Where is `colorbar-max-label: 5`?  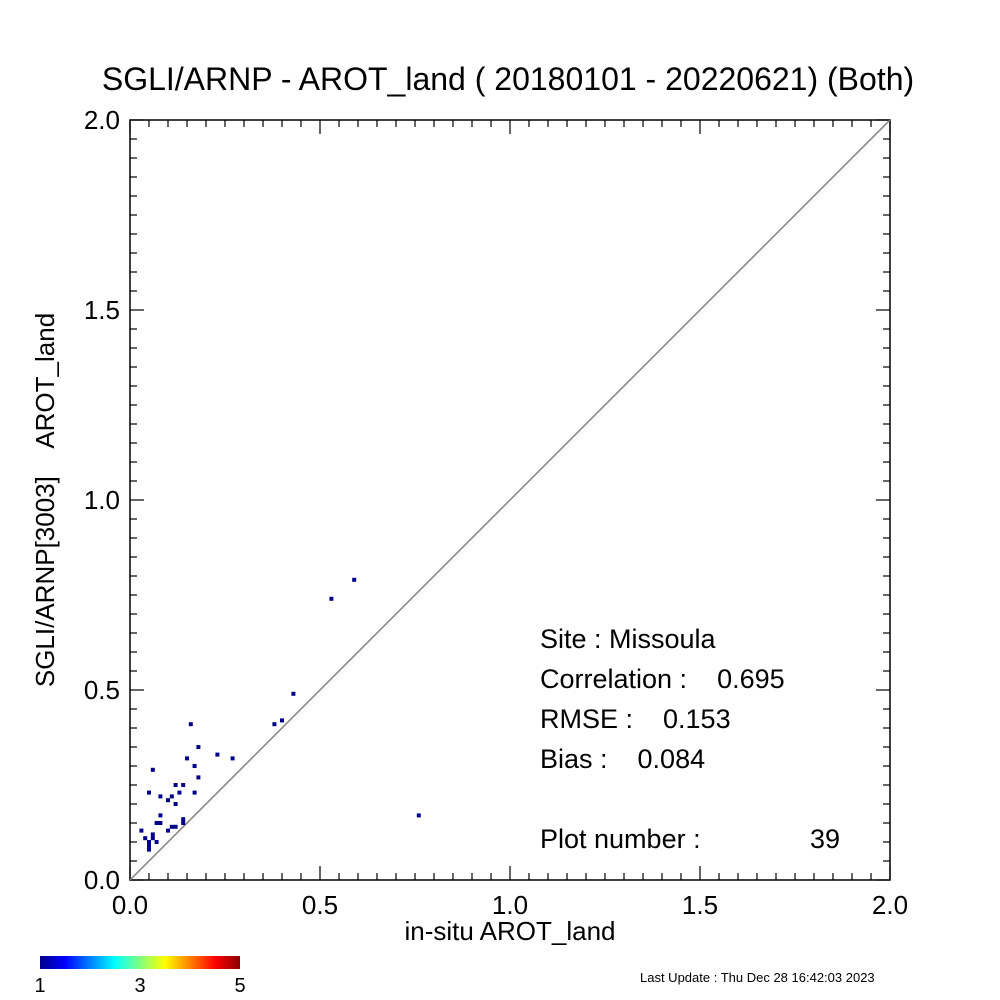
colorbar-max-label: 5 is located at coordinates (239, 986).